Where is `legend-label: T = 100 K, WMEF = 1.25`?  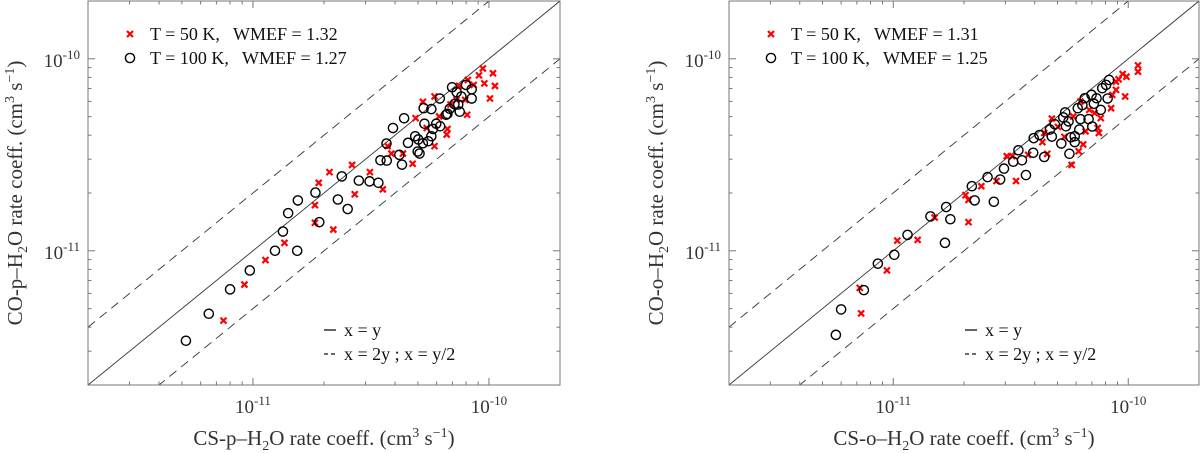 legend-label: T = 100 K, WMEF = 1.25 is located at coordinates (889, 58).